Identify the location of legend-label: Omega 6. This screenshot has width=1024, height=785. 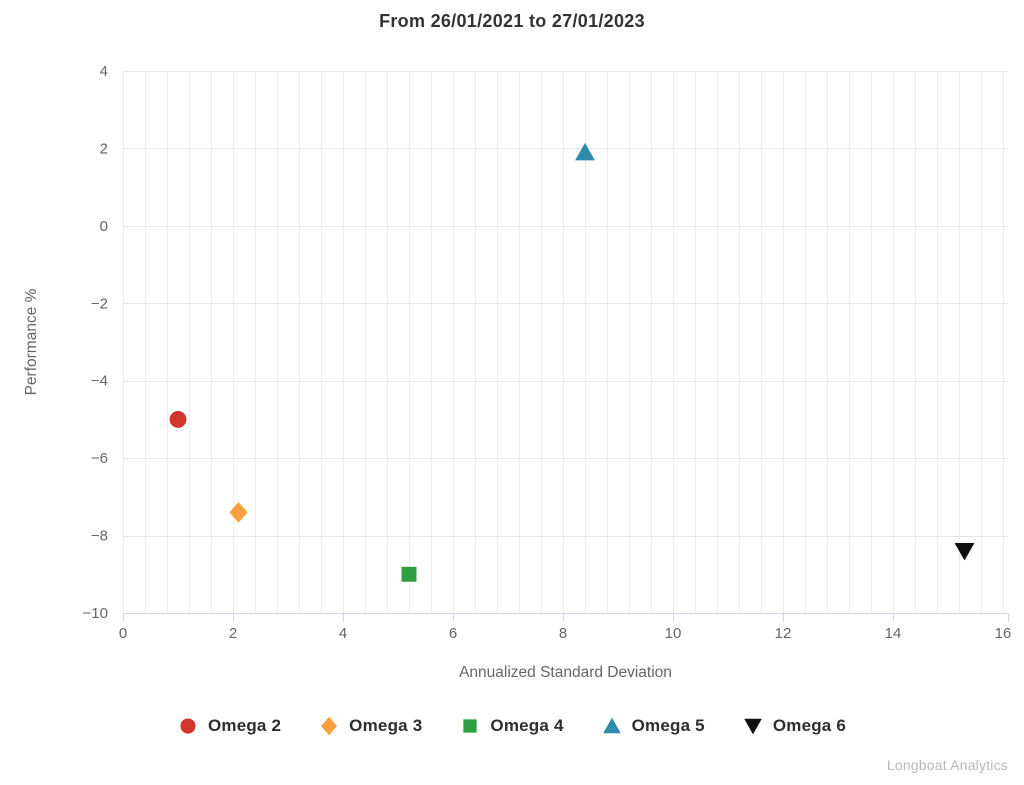
(809, 725).